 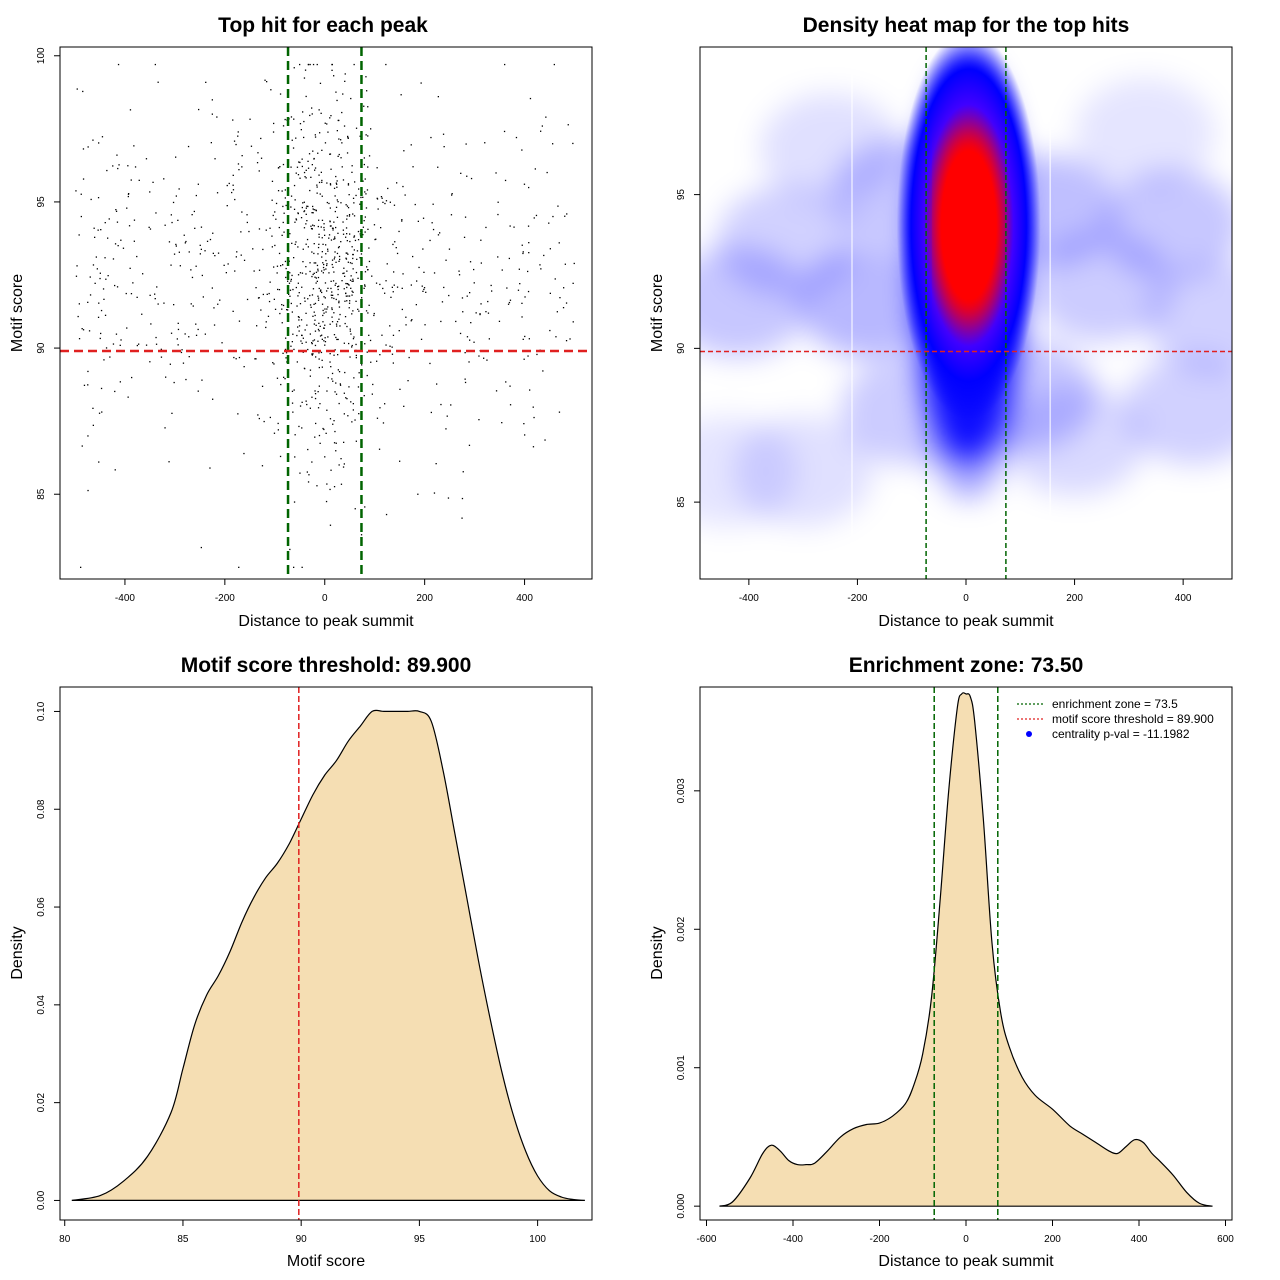 I want to click on distance-density-ylabel: Density, so click(x=657, y=952).